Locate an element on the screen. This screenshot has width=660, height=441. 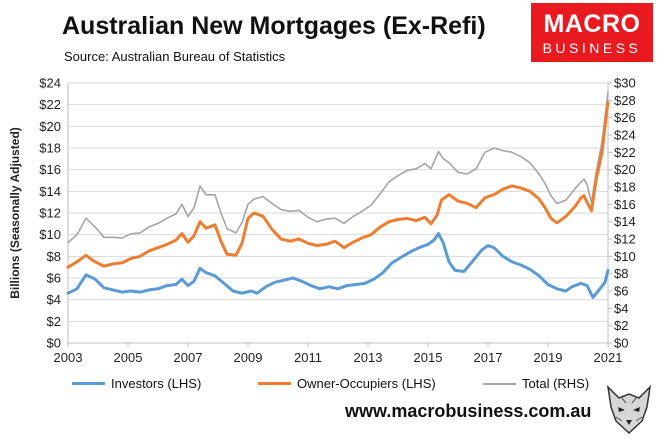
x-tick-label: 2009 is located at coordinates (248, 357).